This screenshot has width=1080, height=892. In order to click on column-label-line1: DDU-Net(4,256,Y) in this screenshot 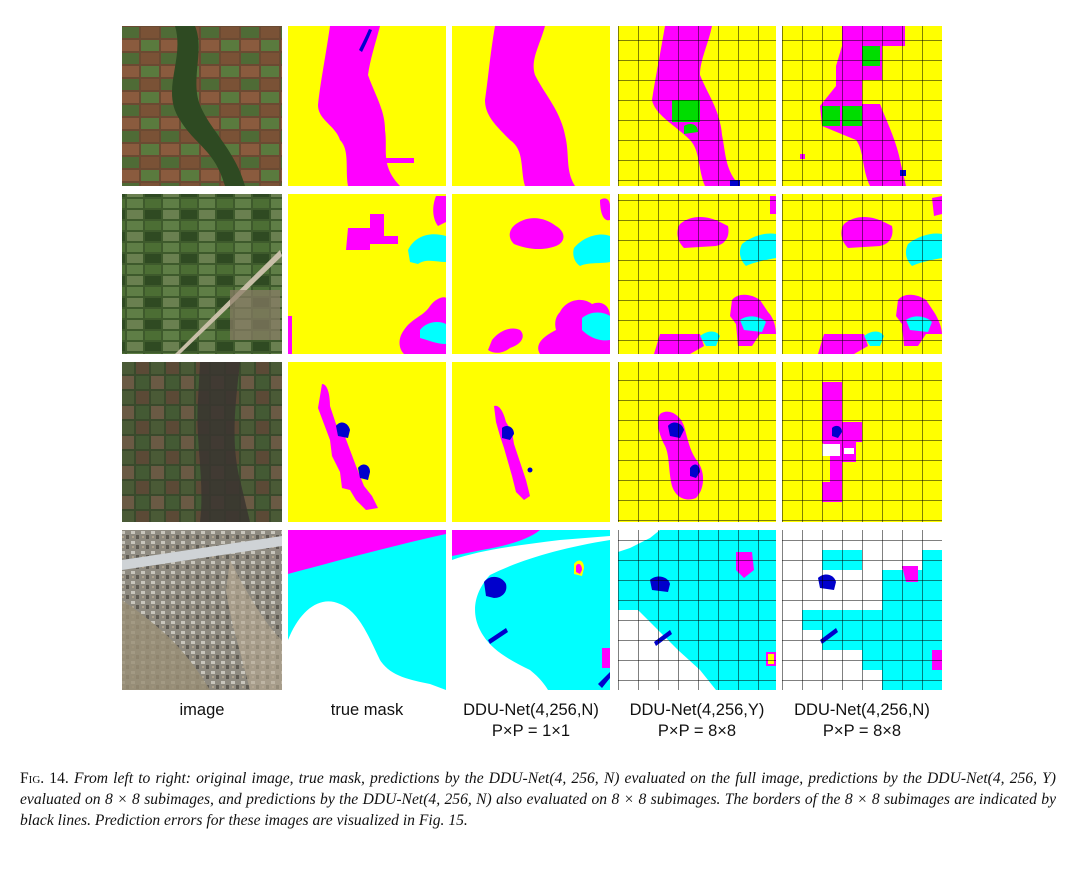, I will do `click(697, 710)`.